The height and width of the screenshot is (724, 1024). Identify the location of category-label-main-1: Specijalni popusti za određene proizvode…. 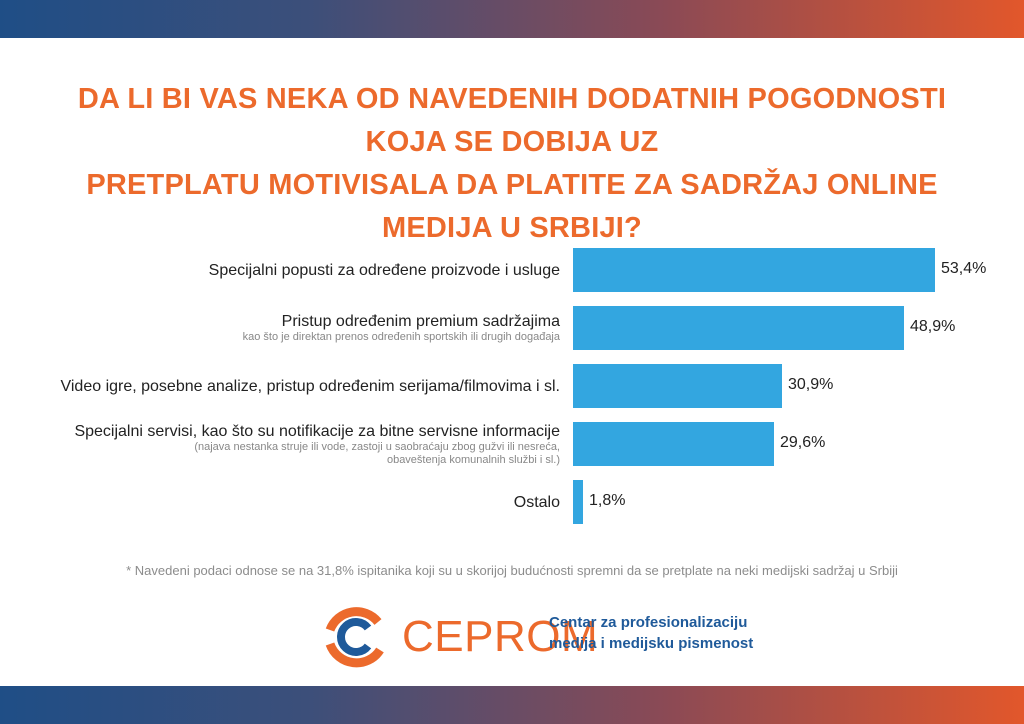
(384, 270).